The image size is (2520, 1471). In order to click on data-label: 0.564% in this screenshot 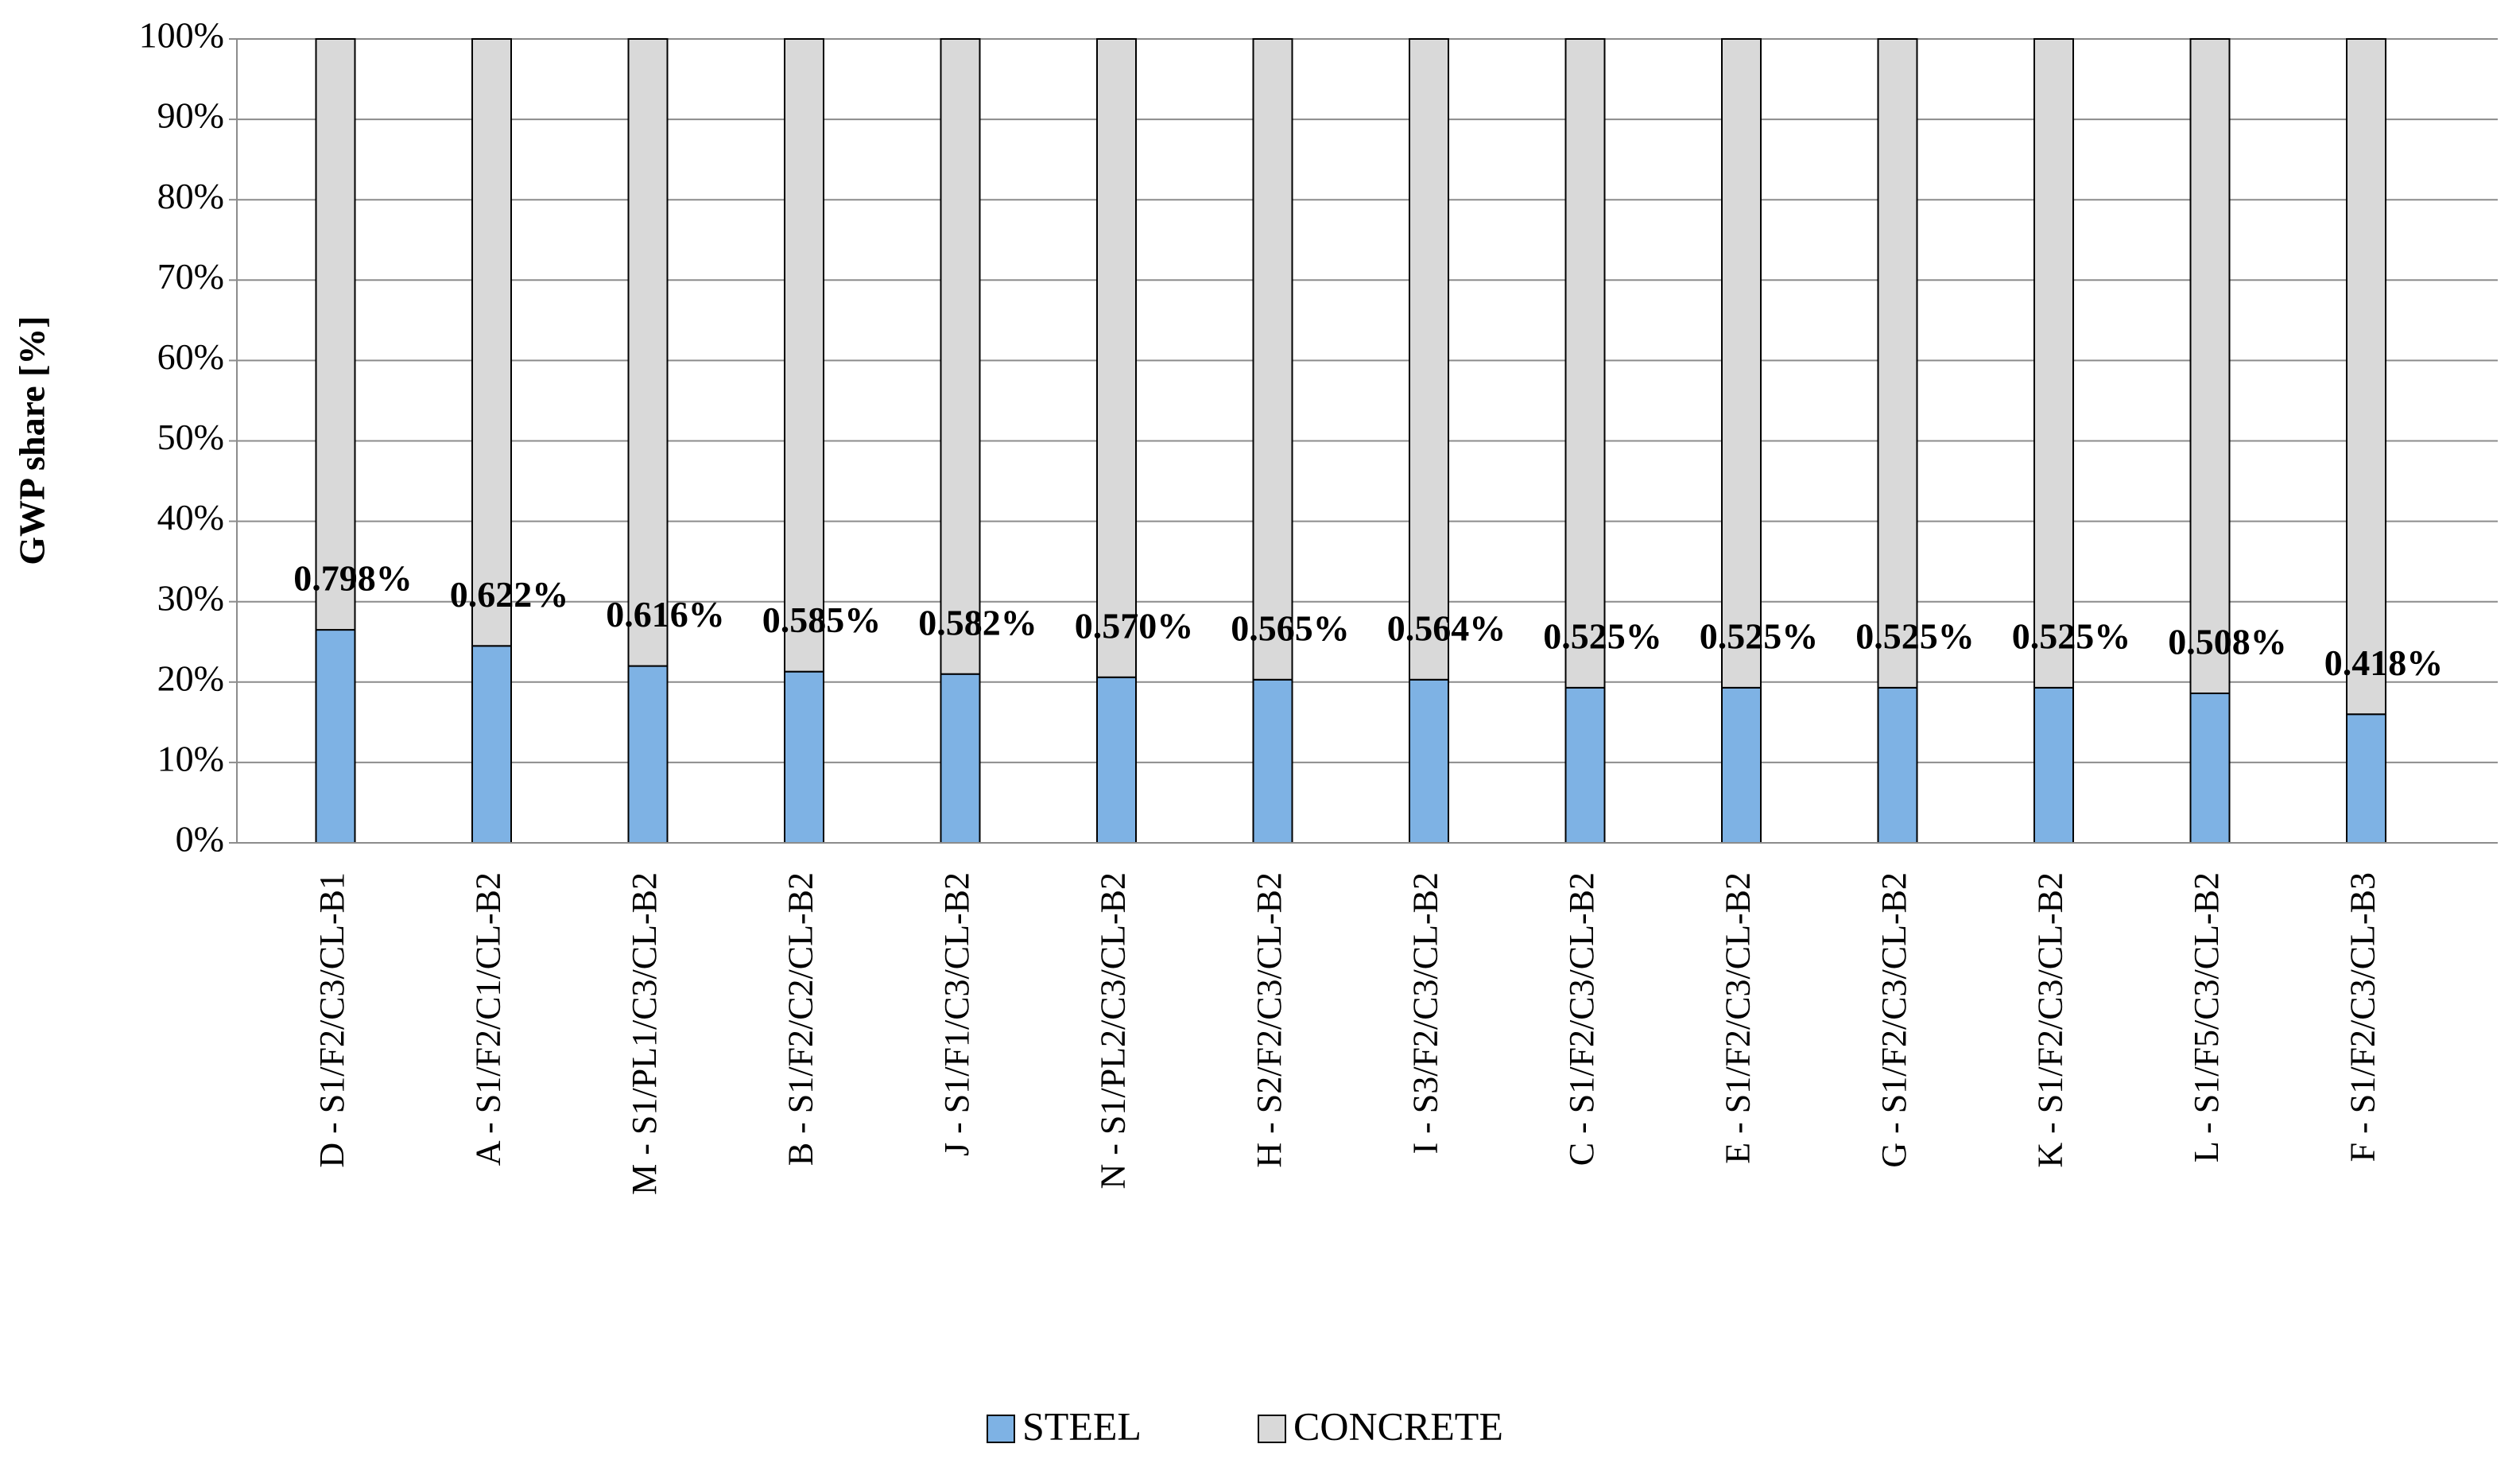, I will do `click(1447, 627)`.